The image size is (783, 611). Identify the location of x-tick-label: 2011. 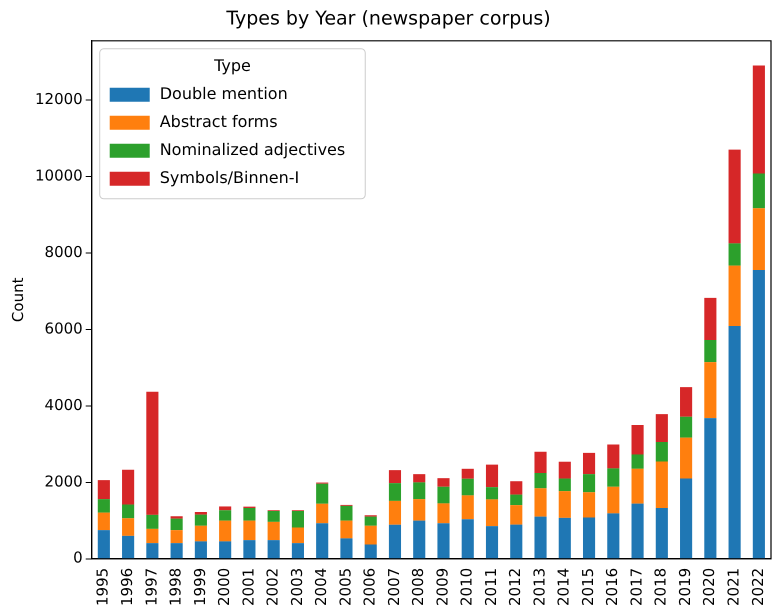
(491, 587).